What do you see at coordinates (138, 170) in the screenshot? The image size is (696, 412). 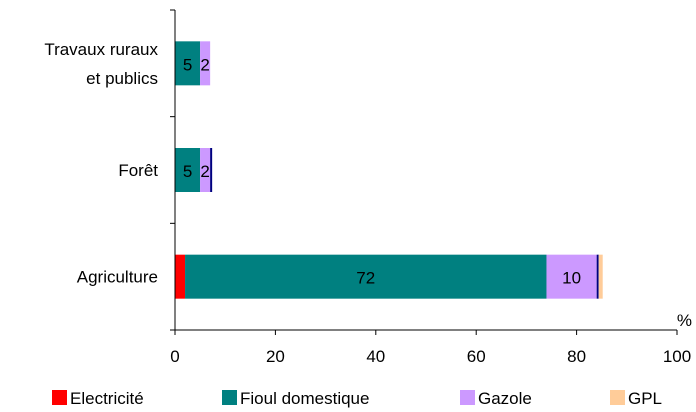 I see `category-label-foret: Forêt` at bounding box center [138, 170].